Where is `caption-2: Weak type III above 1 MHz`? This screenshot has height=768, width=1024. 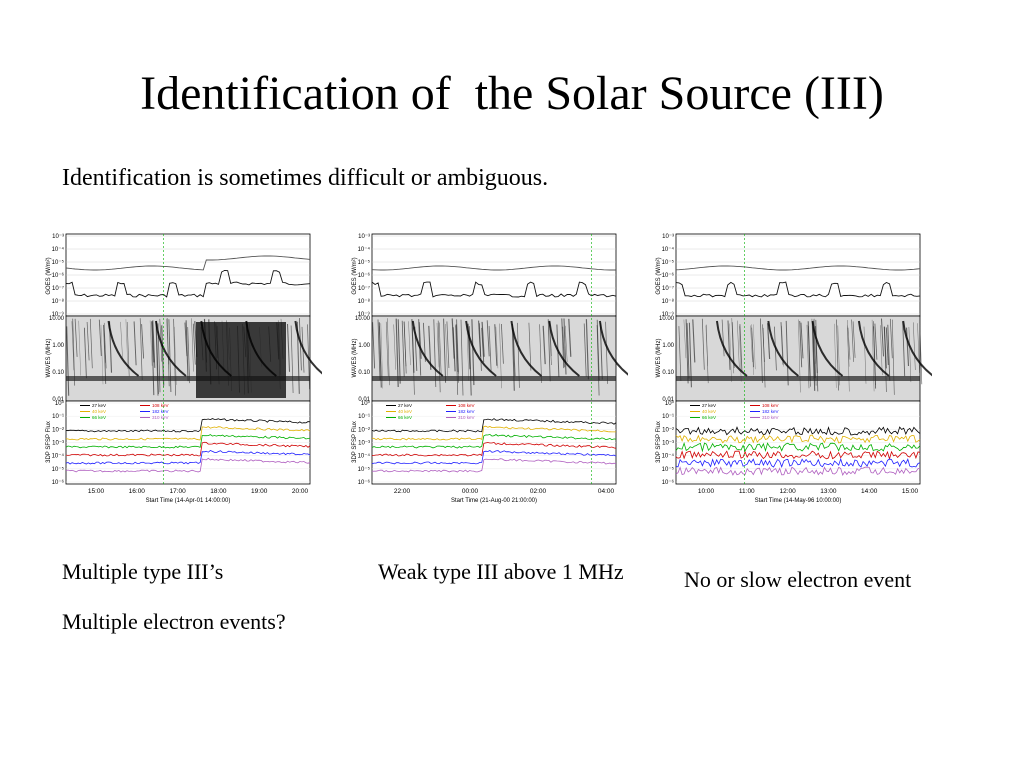
caption-2: Weak type III above 1 MHz is located at coordinates (503, 572).